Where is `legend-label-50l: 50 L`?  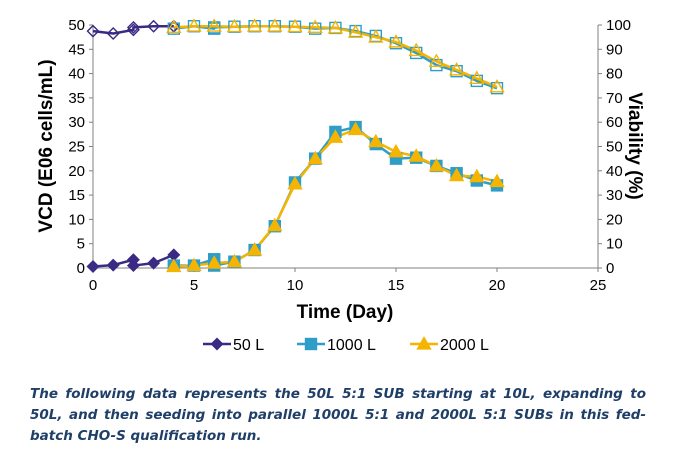 legend-label-50l: 50 L is located at coordinates (248, 345).